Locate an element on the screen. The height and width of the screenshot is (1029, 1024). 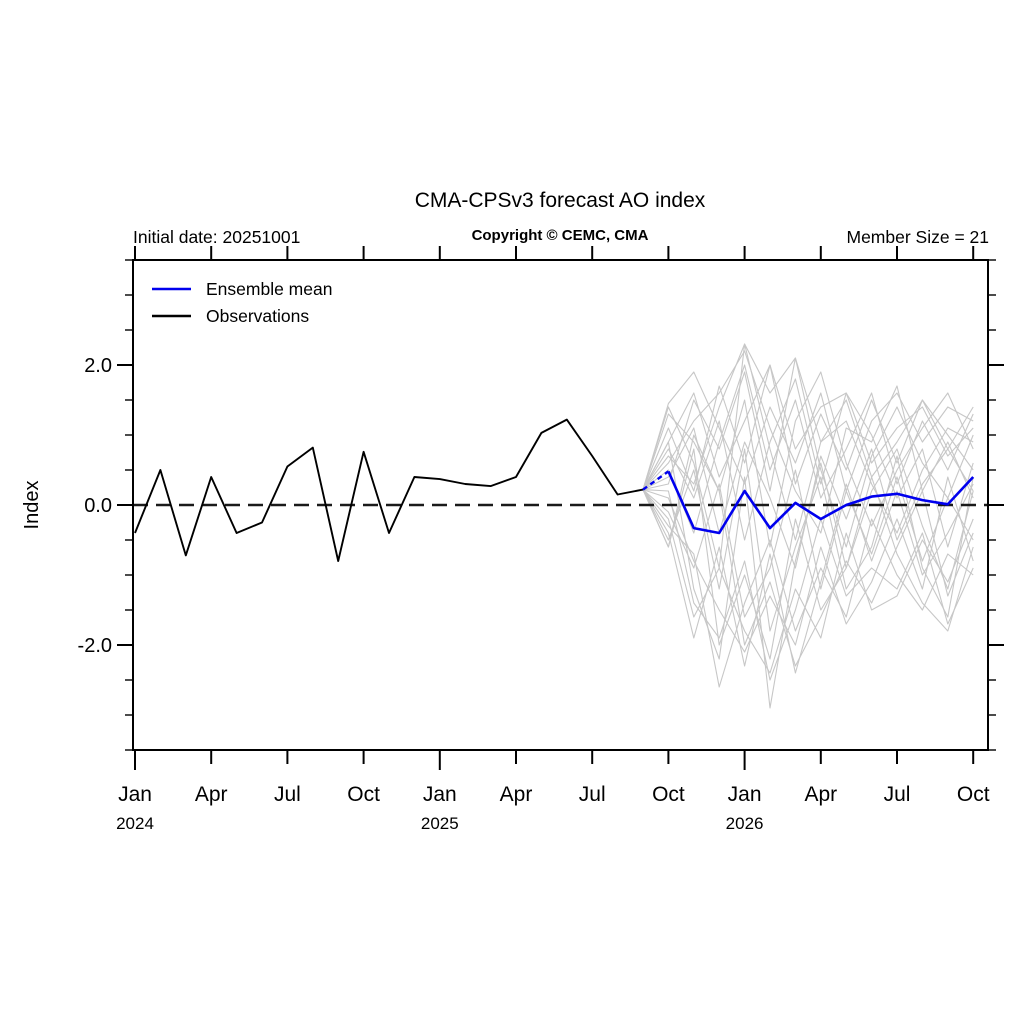
x-year-label: 2024 is located at coordinates (135, 823).